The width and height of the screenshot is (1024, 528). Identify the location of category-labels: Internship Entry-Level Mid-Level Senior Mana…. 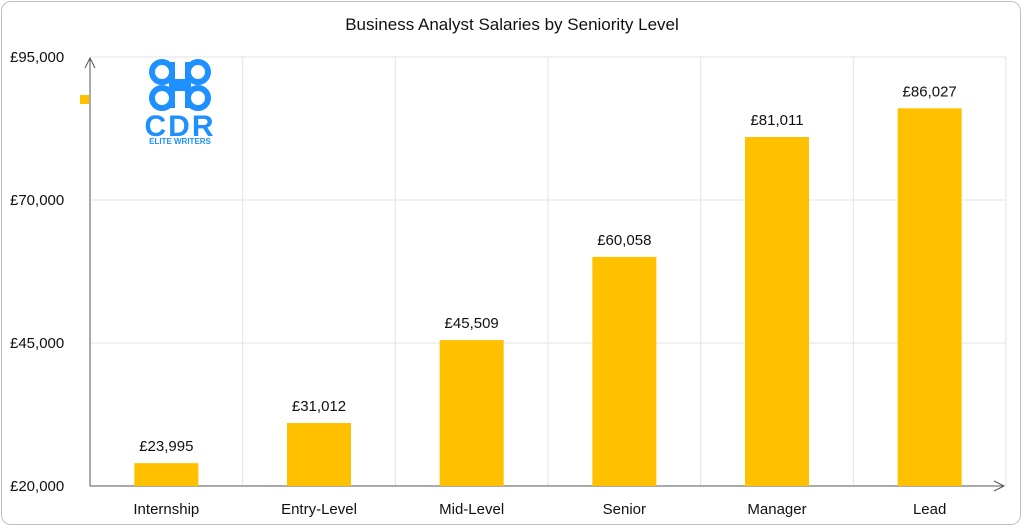
(539, 509).